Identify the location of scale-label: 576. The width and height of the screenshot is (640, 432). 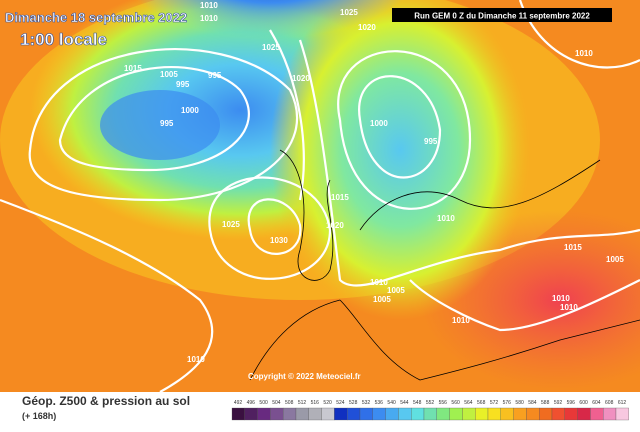
(507, 403).